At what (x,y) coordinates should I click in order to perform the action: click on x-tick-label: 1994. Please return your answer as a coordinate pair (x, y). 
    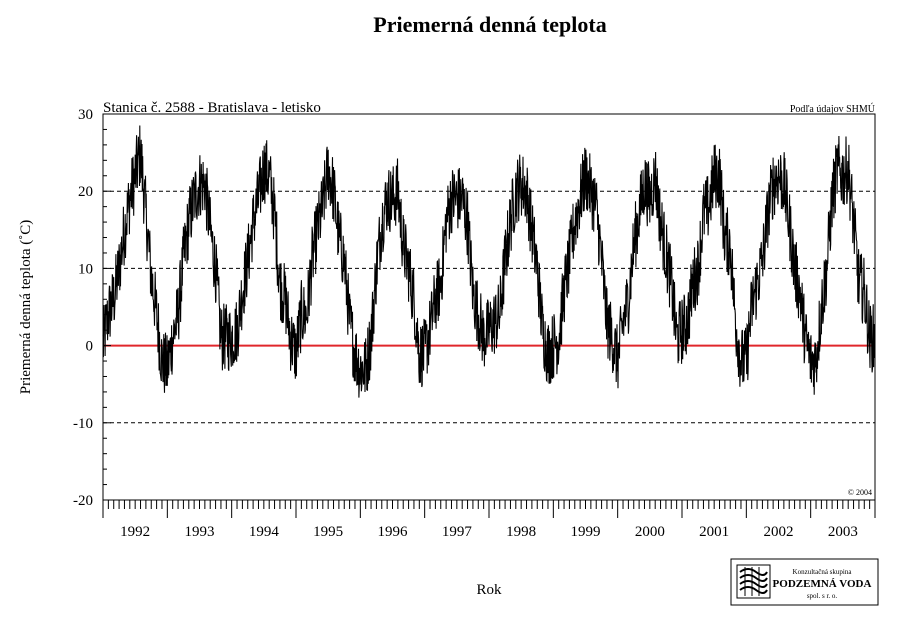
    Looking at the image, I should click on (264, 532).